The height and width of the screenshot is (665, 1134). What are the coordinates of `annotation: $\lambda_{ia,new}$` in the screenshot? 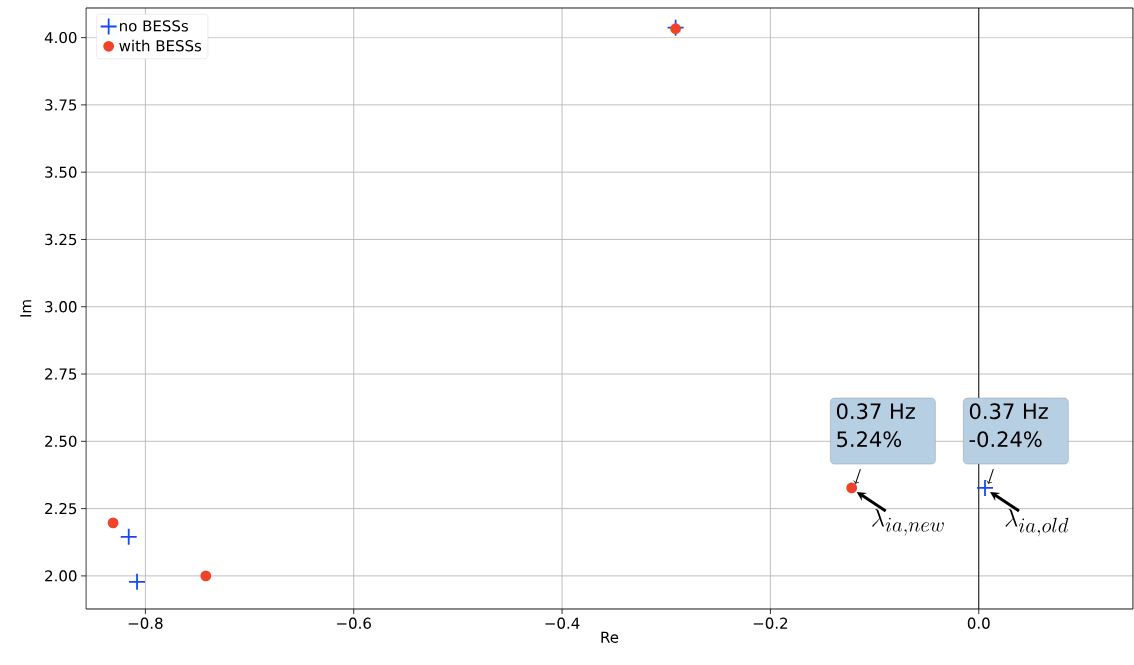 It's located at (908, 522).